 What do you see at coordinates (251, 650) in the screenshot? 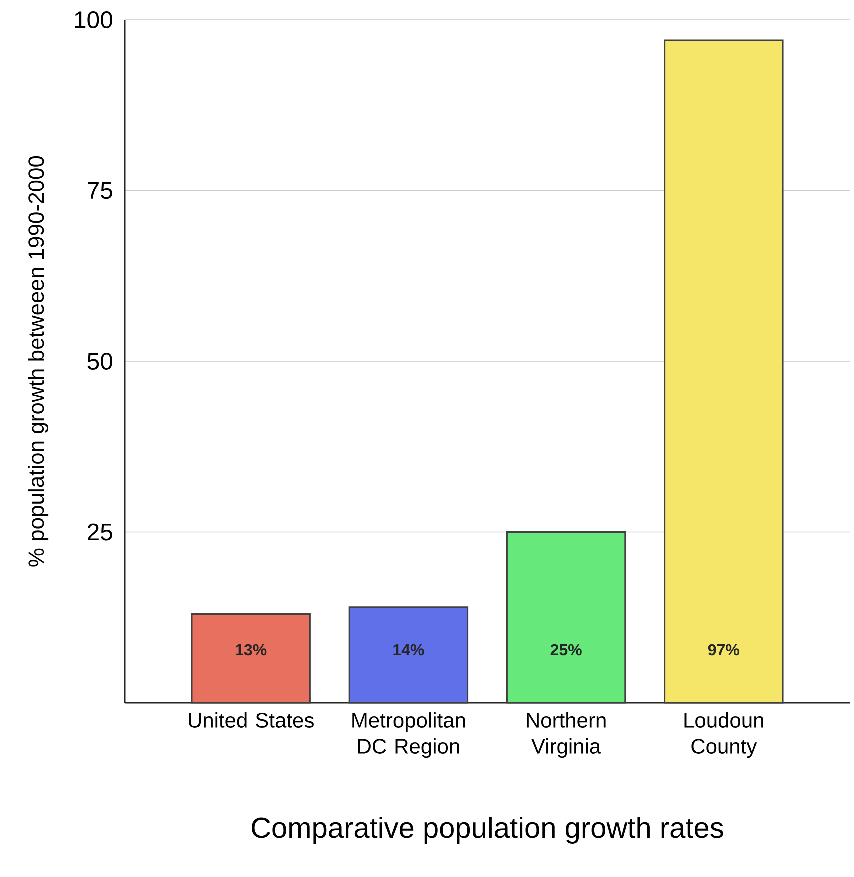
I see `data-label: 13%` at bounding box center [251, 650].